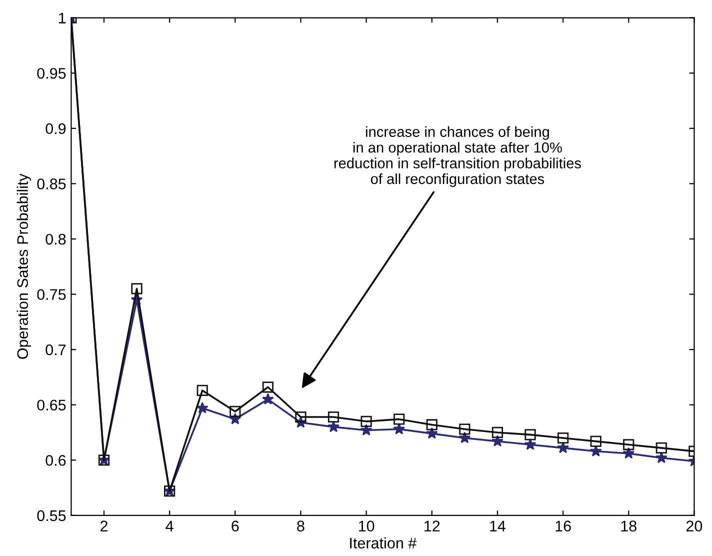  What do you see at coordinates (235, 526) in the screenshot?
I see `x-tick-label: 6` at bounding box center [235, 526].